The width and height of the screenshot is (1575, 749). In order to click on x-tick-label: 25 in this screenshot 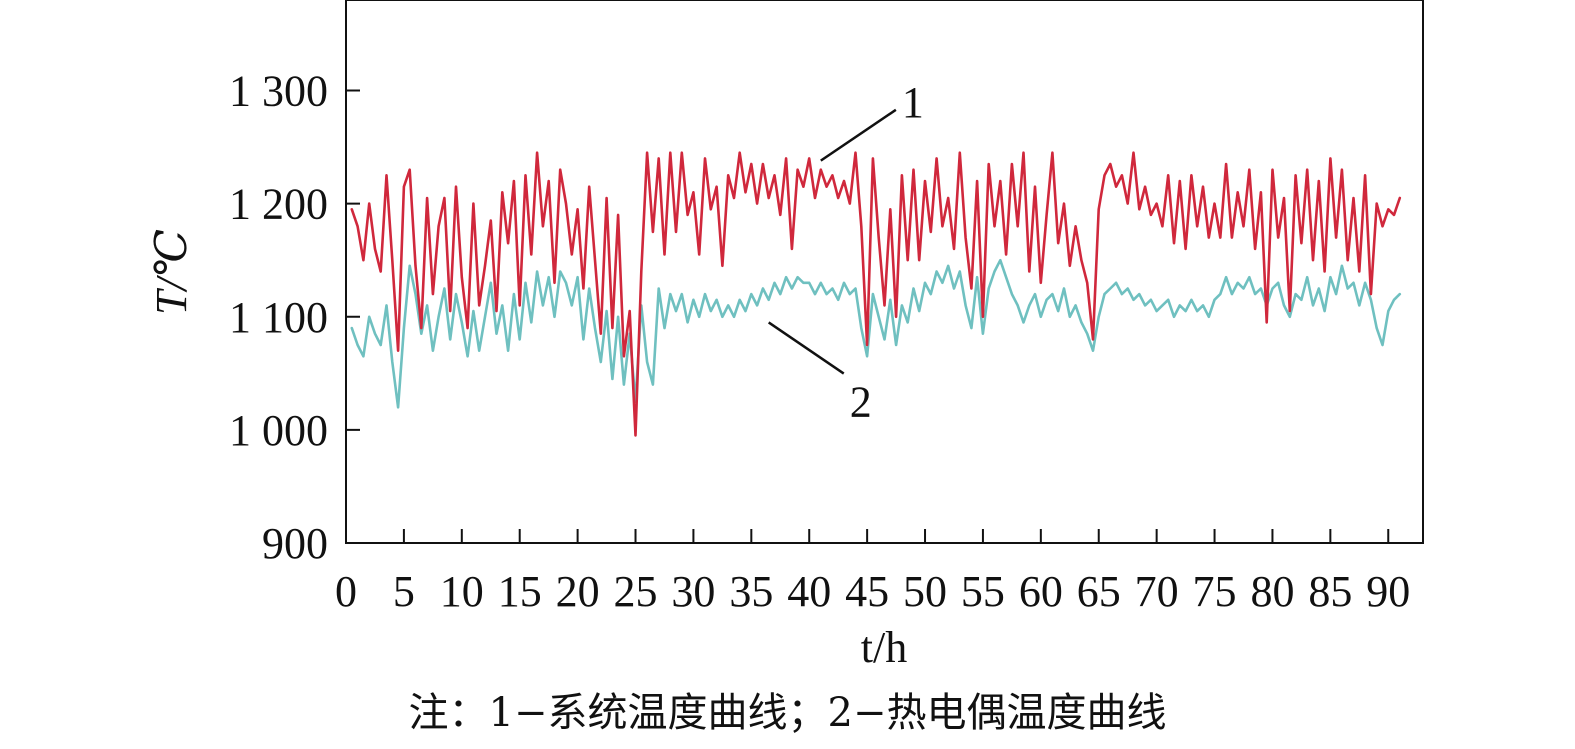, I will do `click(636, 591)`.